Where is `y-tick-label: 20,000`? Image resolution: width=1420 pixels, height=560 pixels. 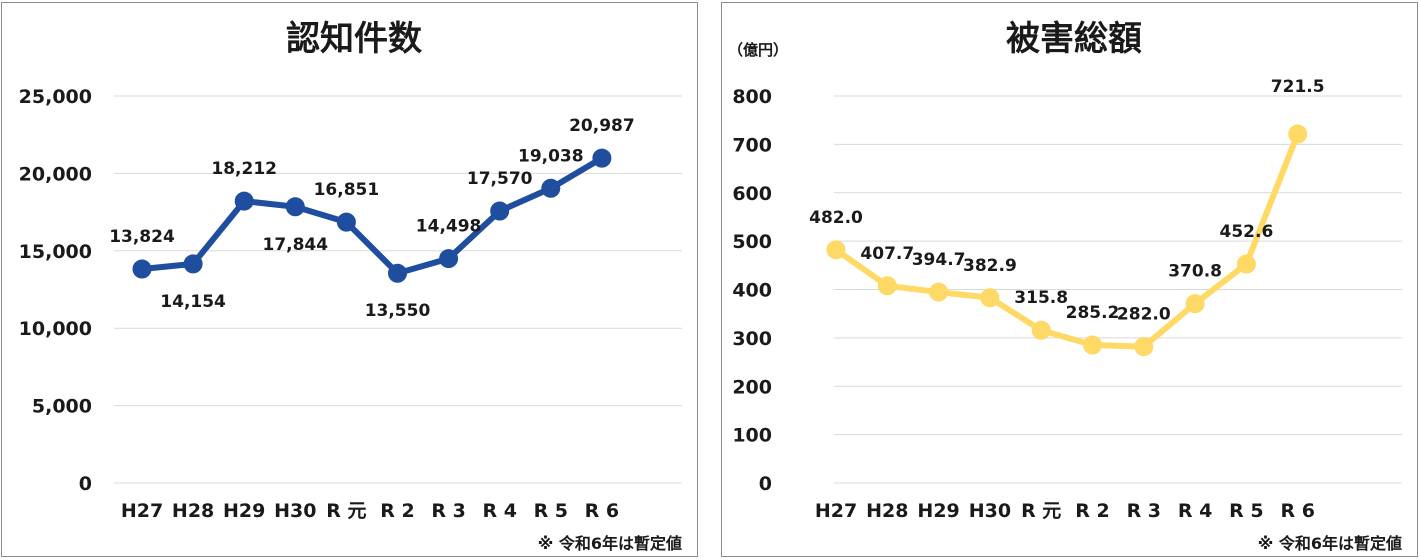 y-tick-label: 20,000 is located at coordinates (55, 174).